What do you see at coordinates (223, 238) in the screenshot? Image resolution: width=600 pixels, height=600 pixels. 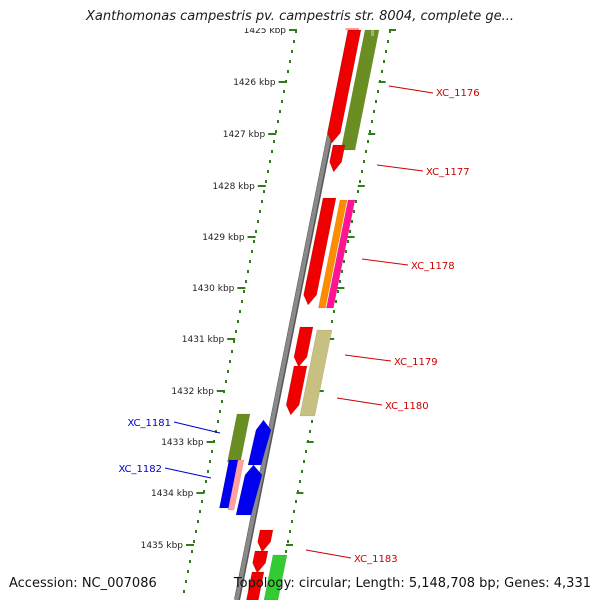 I see `scale-tick-label: 1429 kbp` at bounding box center [223, 238].